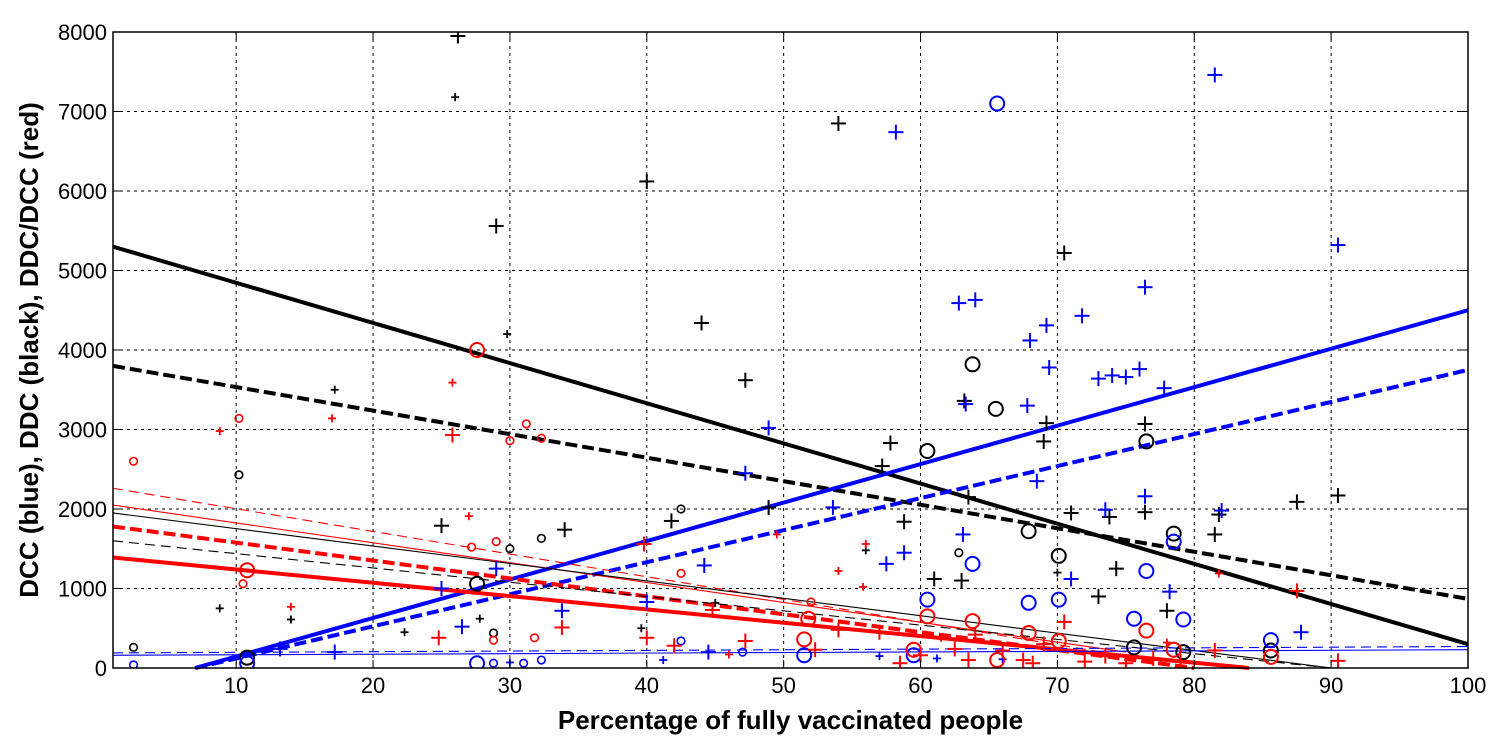  What do you see at coordinates (82, 191) in the screenshot?
I see `y-tick-label: 6000` at bounding box center [82, 191].